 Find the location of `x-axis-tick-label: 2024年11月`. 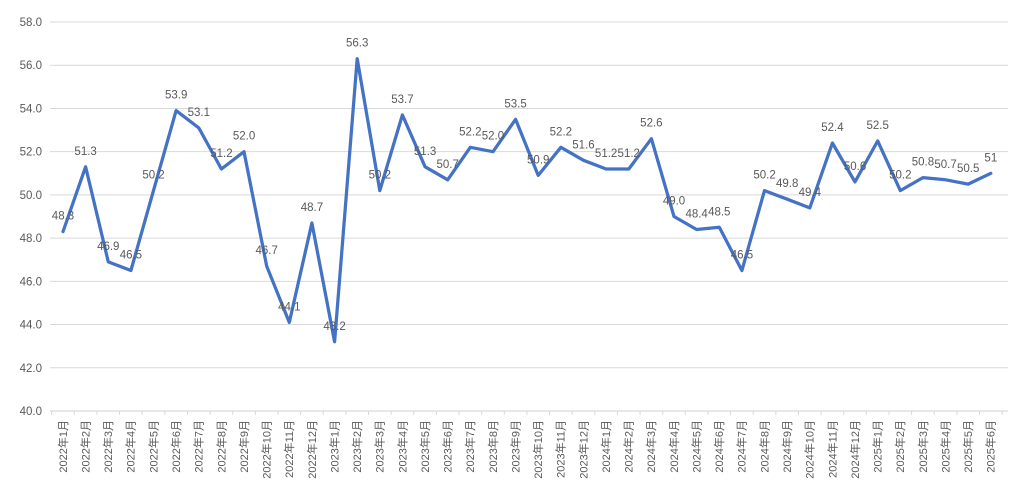

x-axis-tick-label: 2024年11月 is located at coordinates (832, 449).